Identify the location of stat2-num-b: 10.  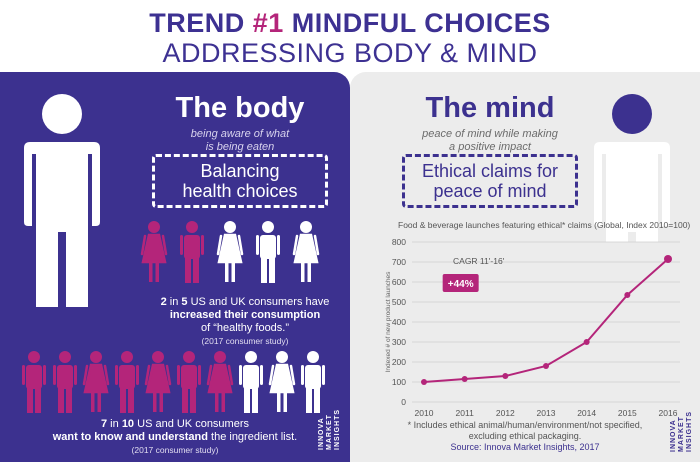
(128, 424).